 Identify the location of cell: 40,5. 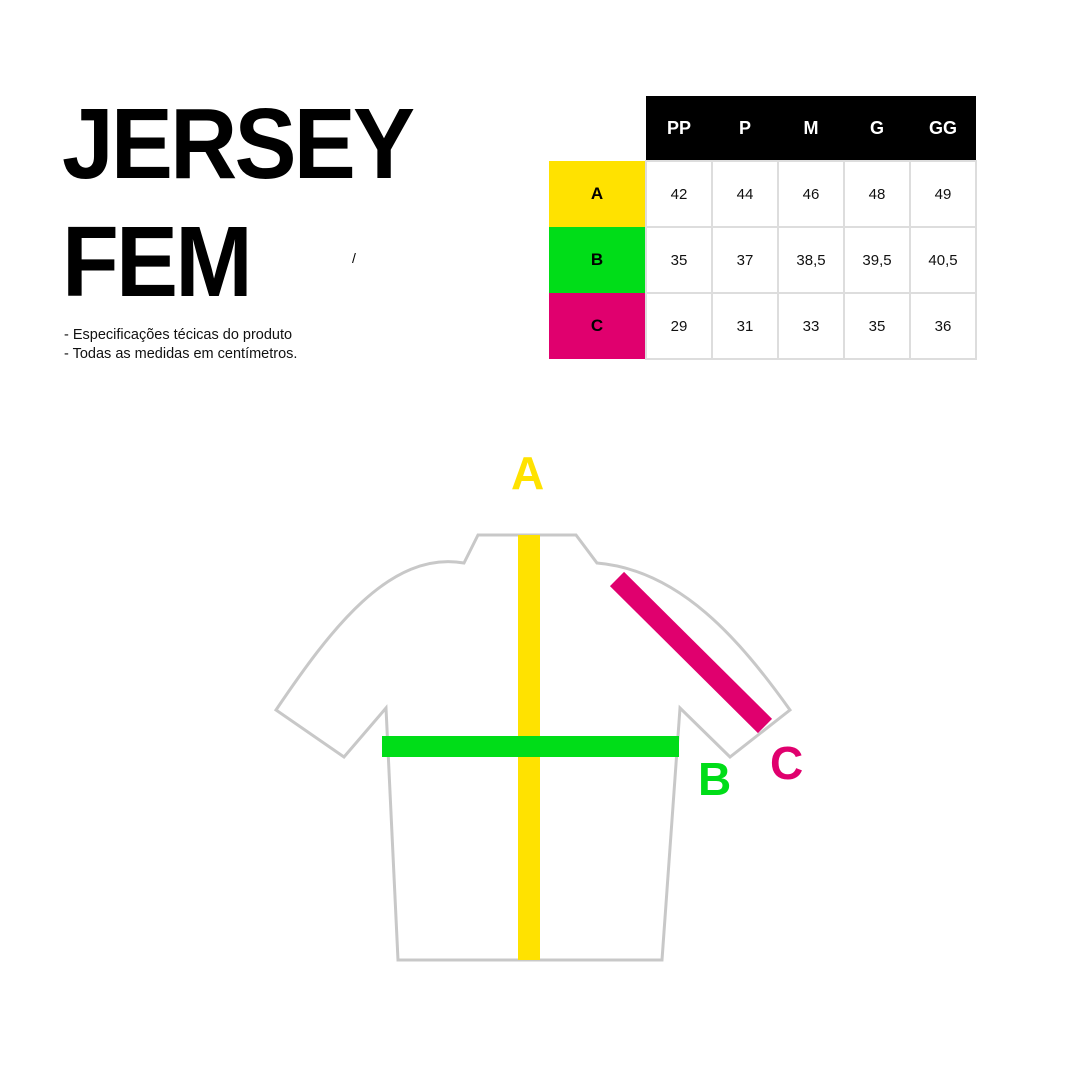
(943, 260).